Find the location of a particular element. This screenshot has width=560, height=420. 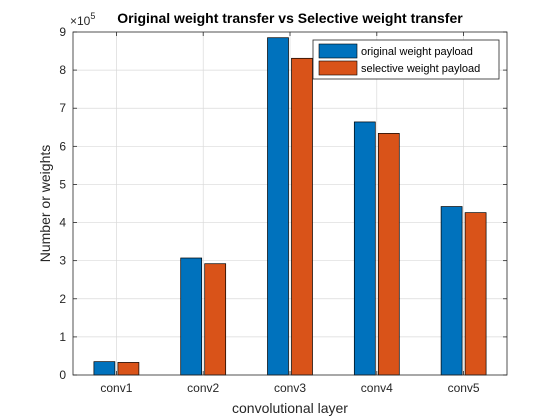

y-tick-label: 1 is located at coordinates (62, 337).